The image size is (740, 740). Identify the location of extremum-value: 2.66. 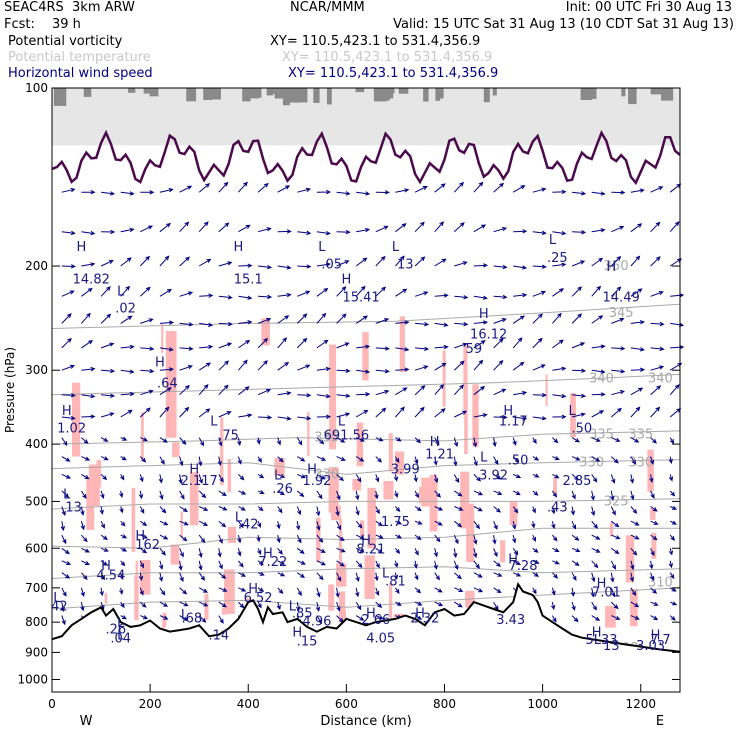
(375, 620).